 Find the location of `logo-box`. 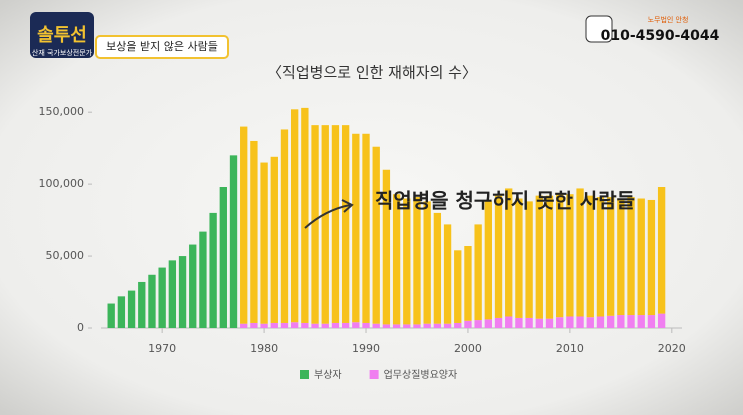

logo-box is located at coordinates (62, 35).